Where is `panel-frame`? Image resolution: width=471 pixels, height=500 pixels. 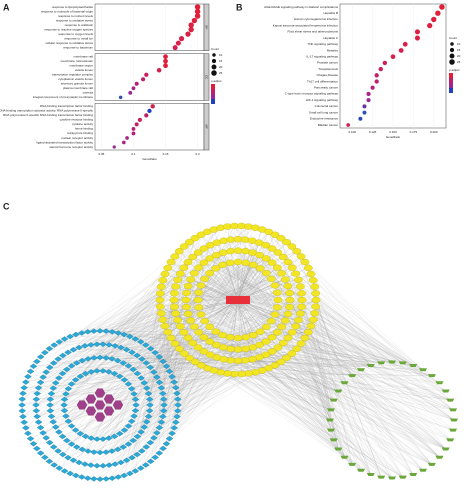
panel-frame is located at coordinates (149, 77).